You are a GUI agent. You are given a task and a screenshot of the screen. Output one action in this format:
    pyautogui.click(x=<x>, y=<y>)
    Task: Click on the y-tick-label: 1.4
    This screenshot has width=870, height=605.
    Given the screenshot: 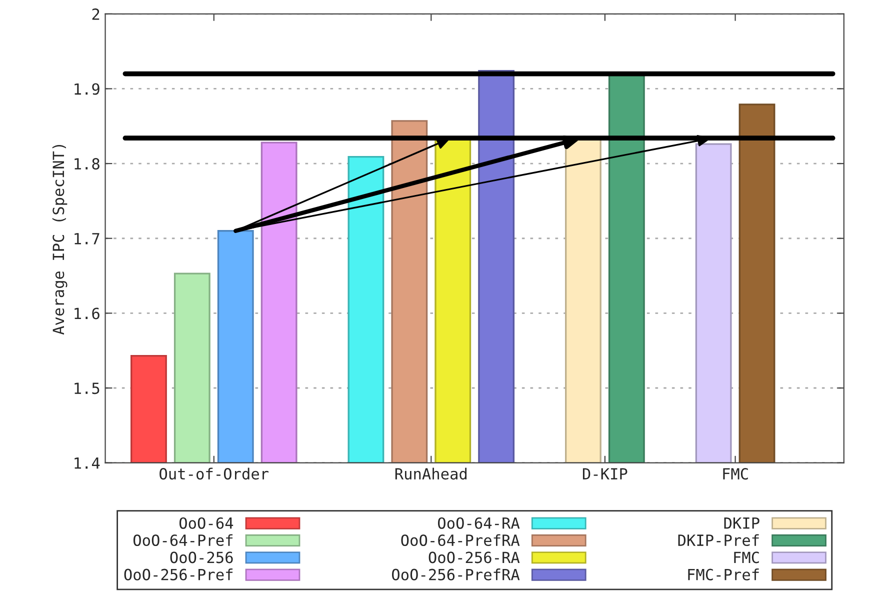 What is the action you would take?
    pyautogui.click(x=87, y=463)
    